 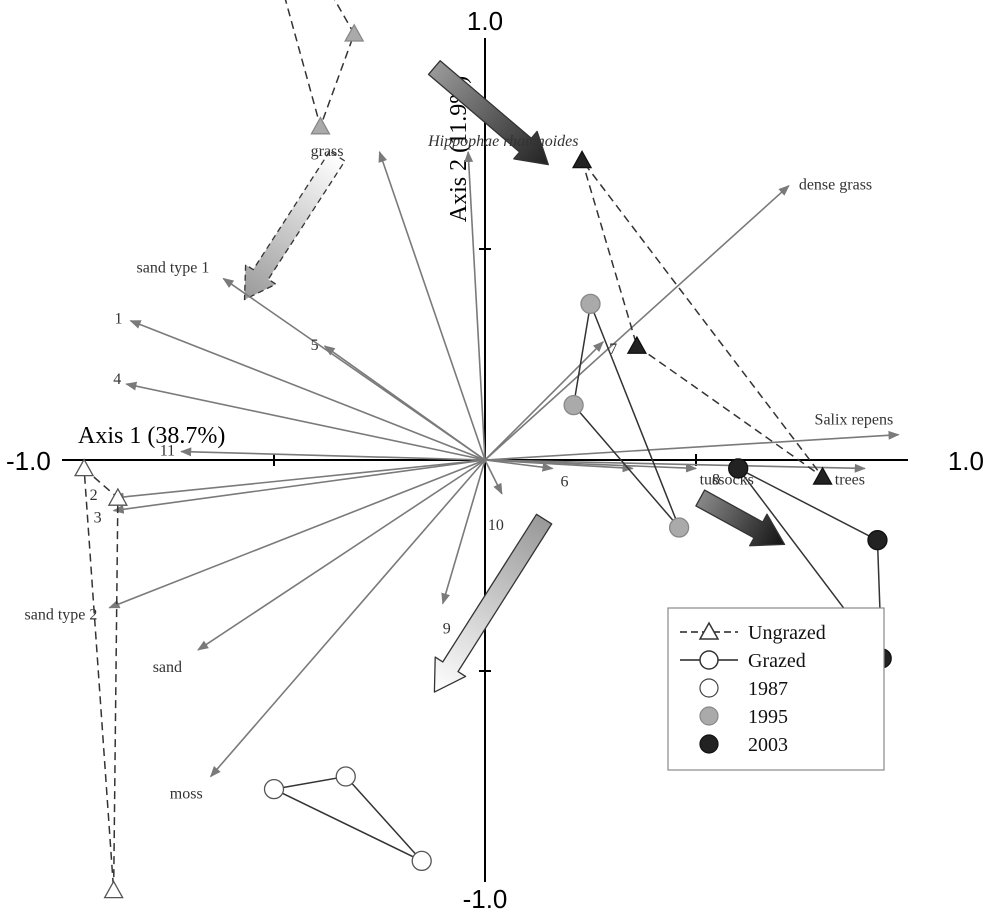 I want to click on vector-label-dense-grass: dense grass, so click(x=835, y=185).